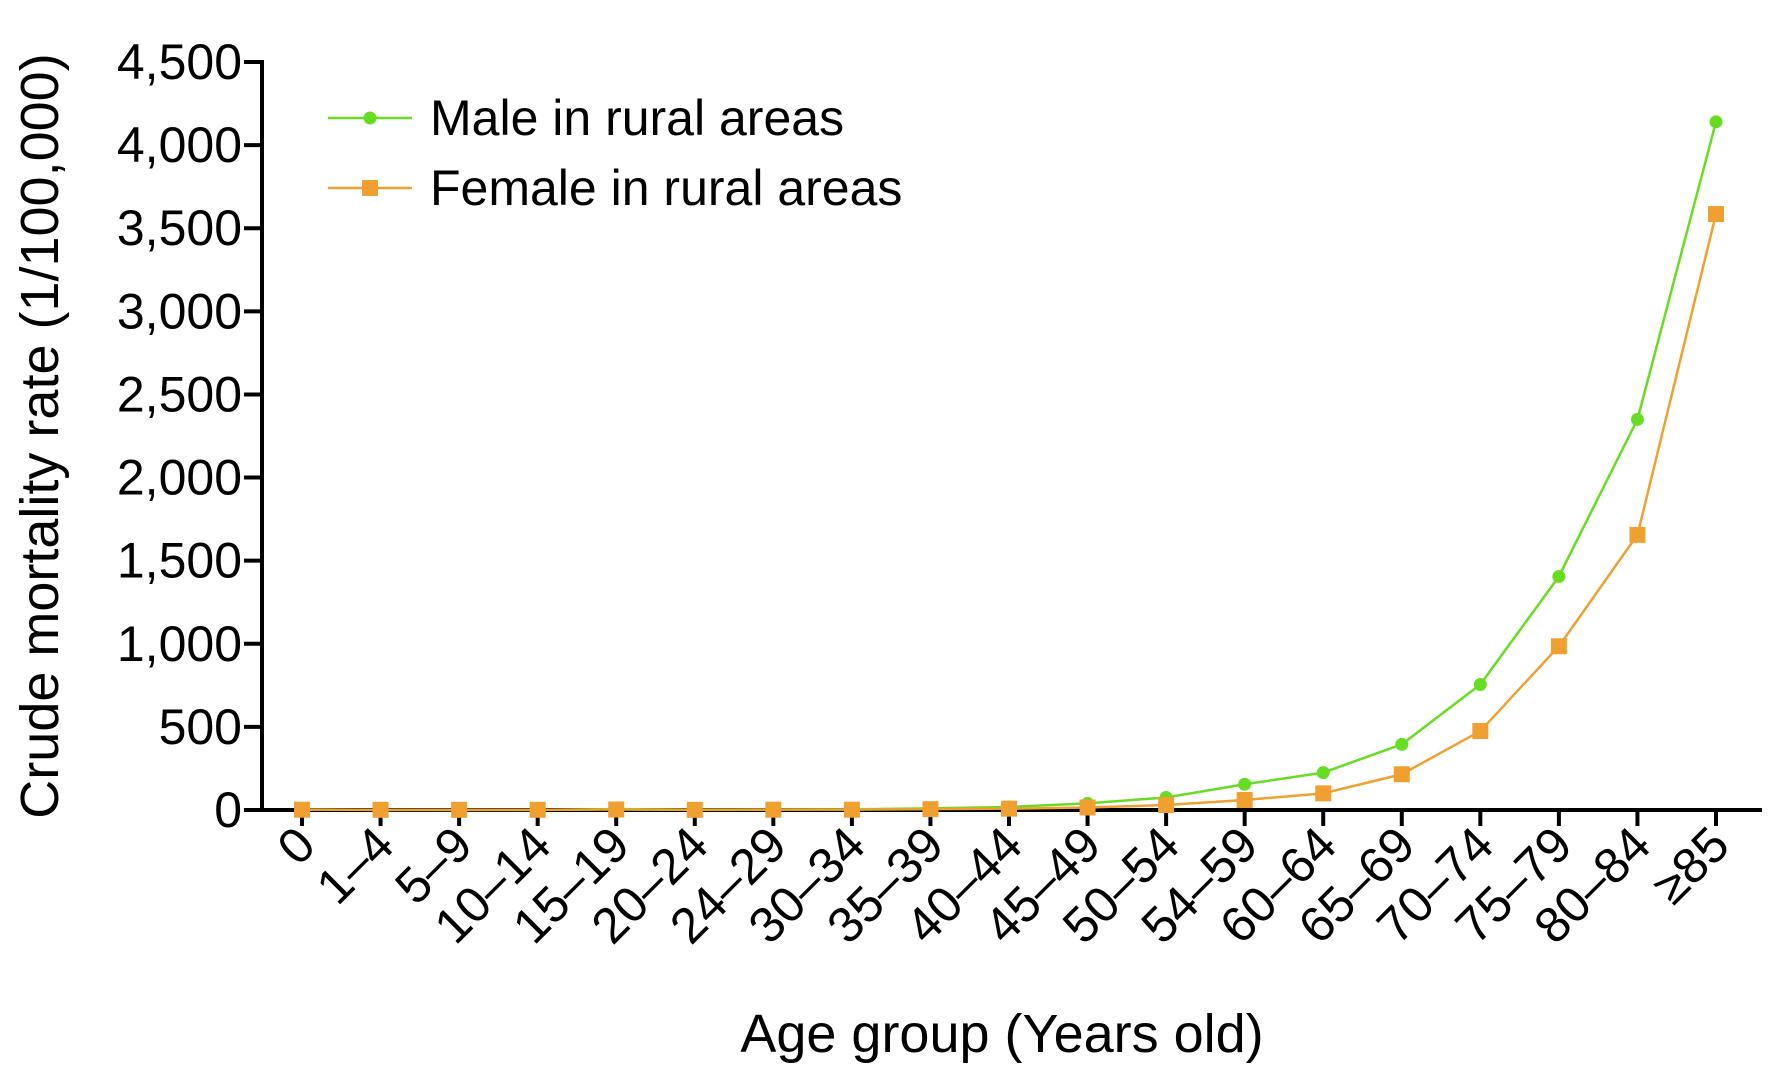 This screenshot has height=1070, width=1772. I want to click on y-axis-title: Crude mortality rate (1/100,000), so click(40, 435).